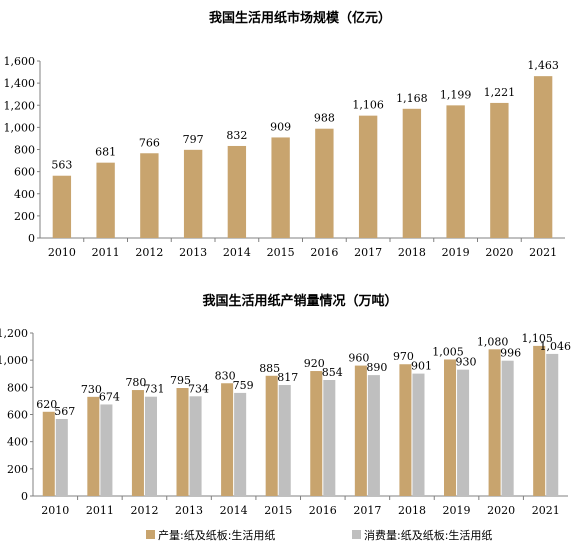 Image resolution: width=581 pixels, height=551 pixels. What do you see at coordinates (314, 363) in the screenshot?
I see `production-value-label: 920` at bounding box center [314, 363].